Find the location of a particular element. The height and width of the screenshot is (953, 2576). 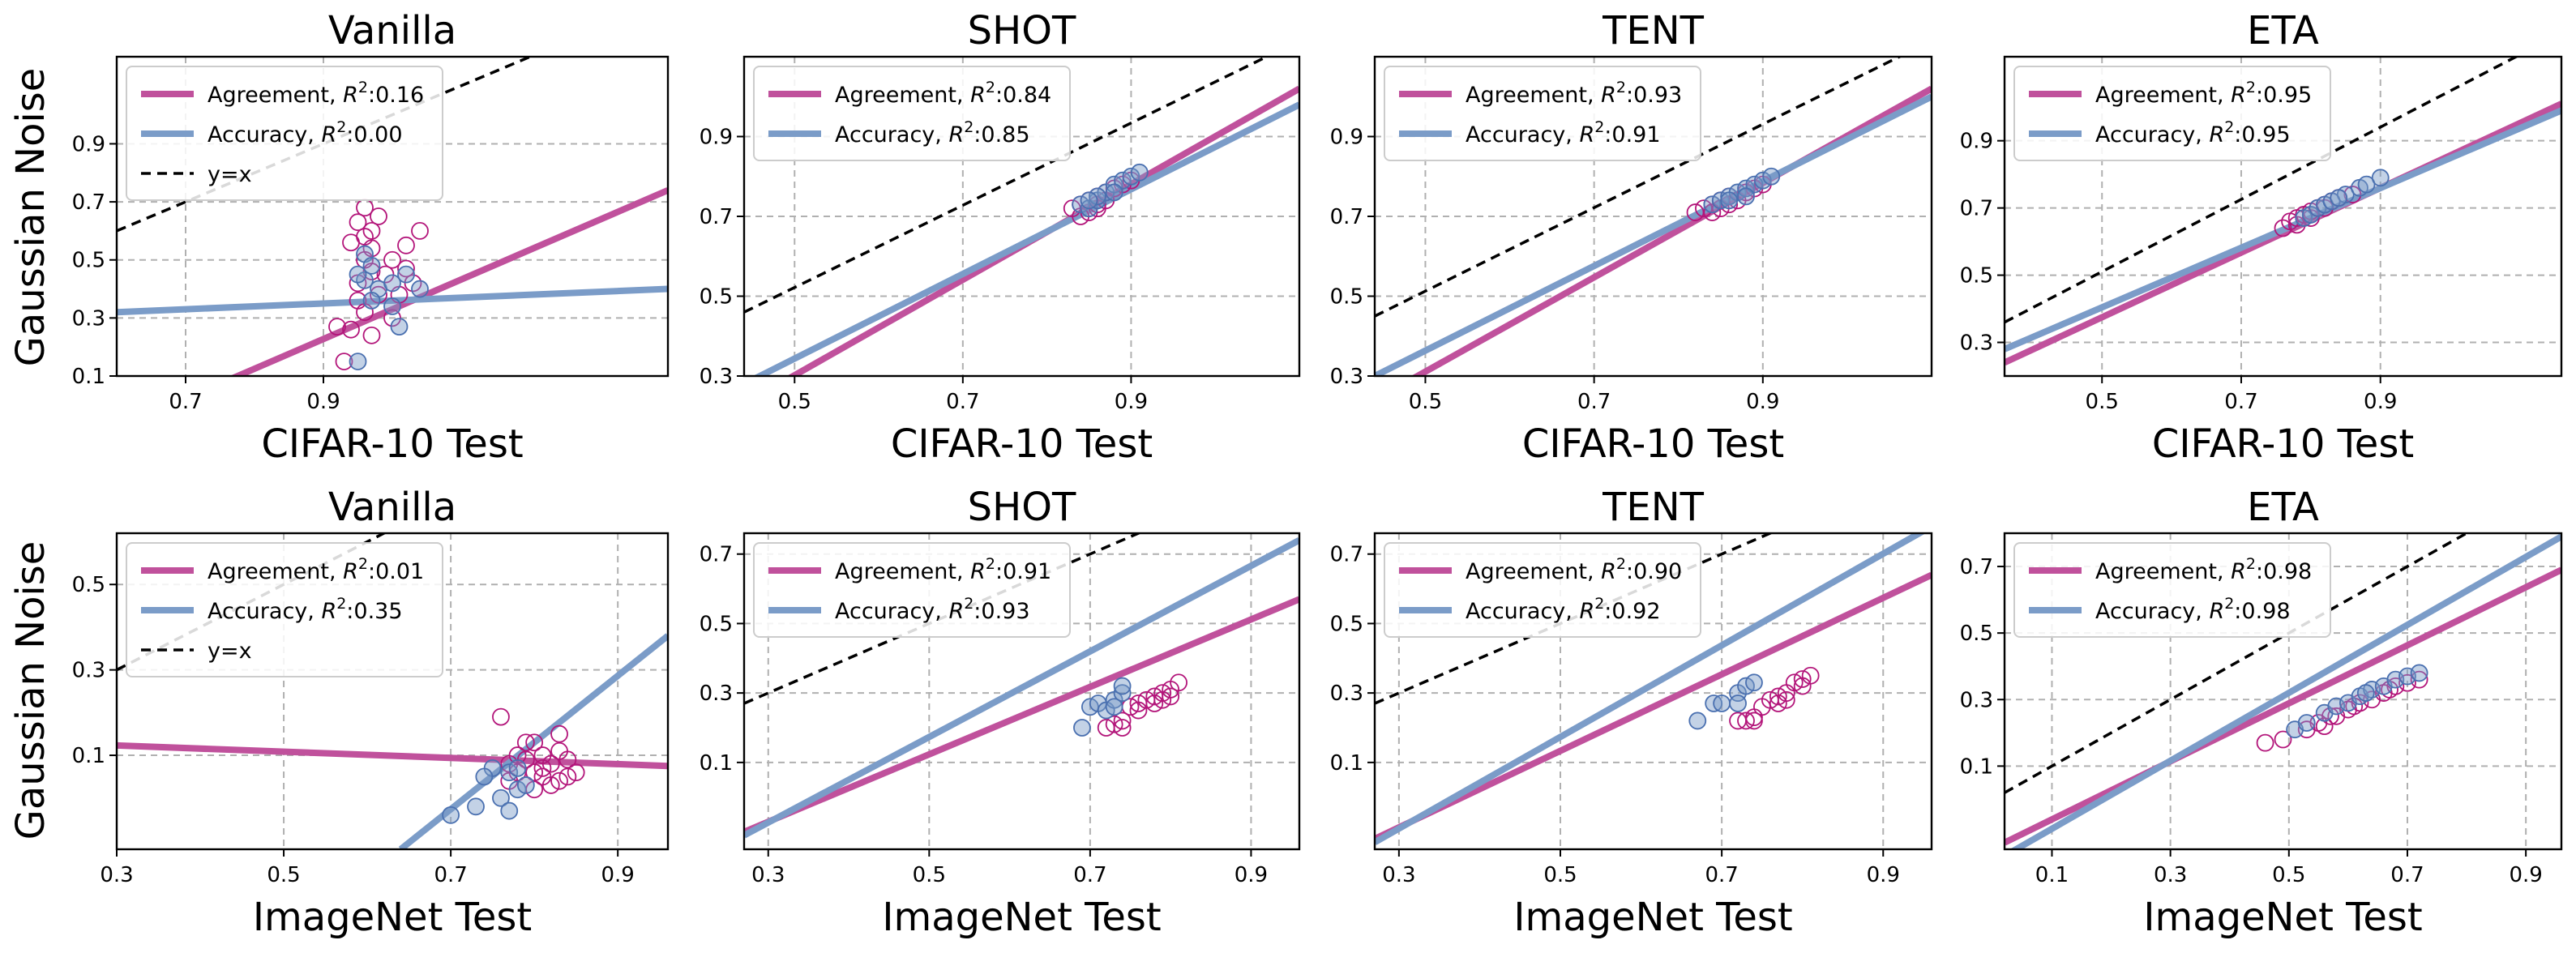

legend: Agreement, R2:0.90 Accuracy, R2:0.92 is located at coordinates (1542, 590).